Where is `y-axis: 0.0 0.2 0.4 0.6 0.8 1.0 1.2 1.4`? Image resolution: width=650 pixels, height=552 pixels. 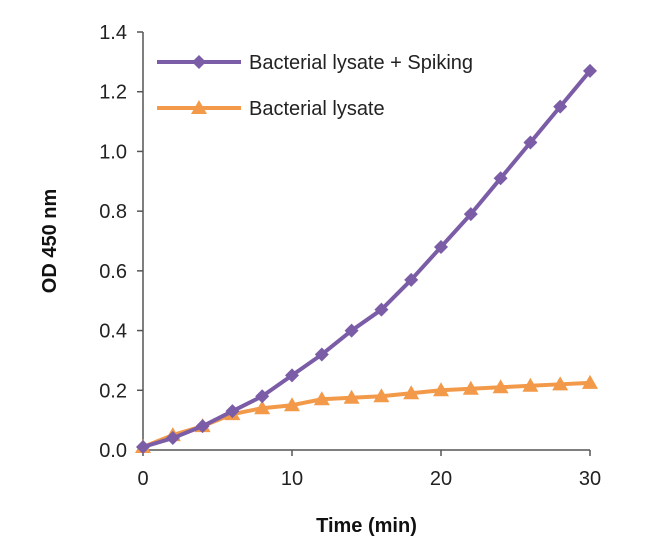
y-axis: 0.0 0.2 0.4 0.6 0.8 1.0 1.2 1.4 is located at coordinates (121, 242).